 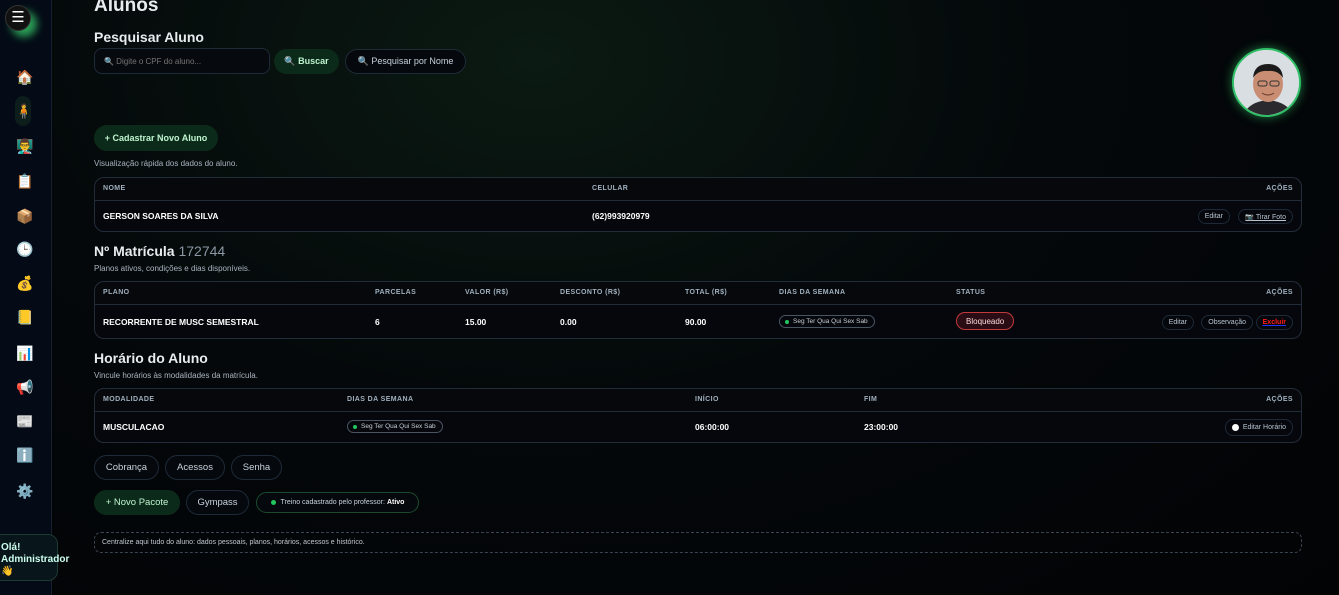 I want to click on search-title: Pesquisar Aluno, so click(x=149, y=37).